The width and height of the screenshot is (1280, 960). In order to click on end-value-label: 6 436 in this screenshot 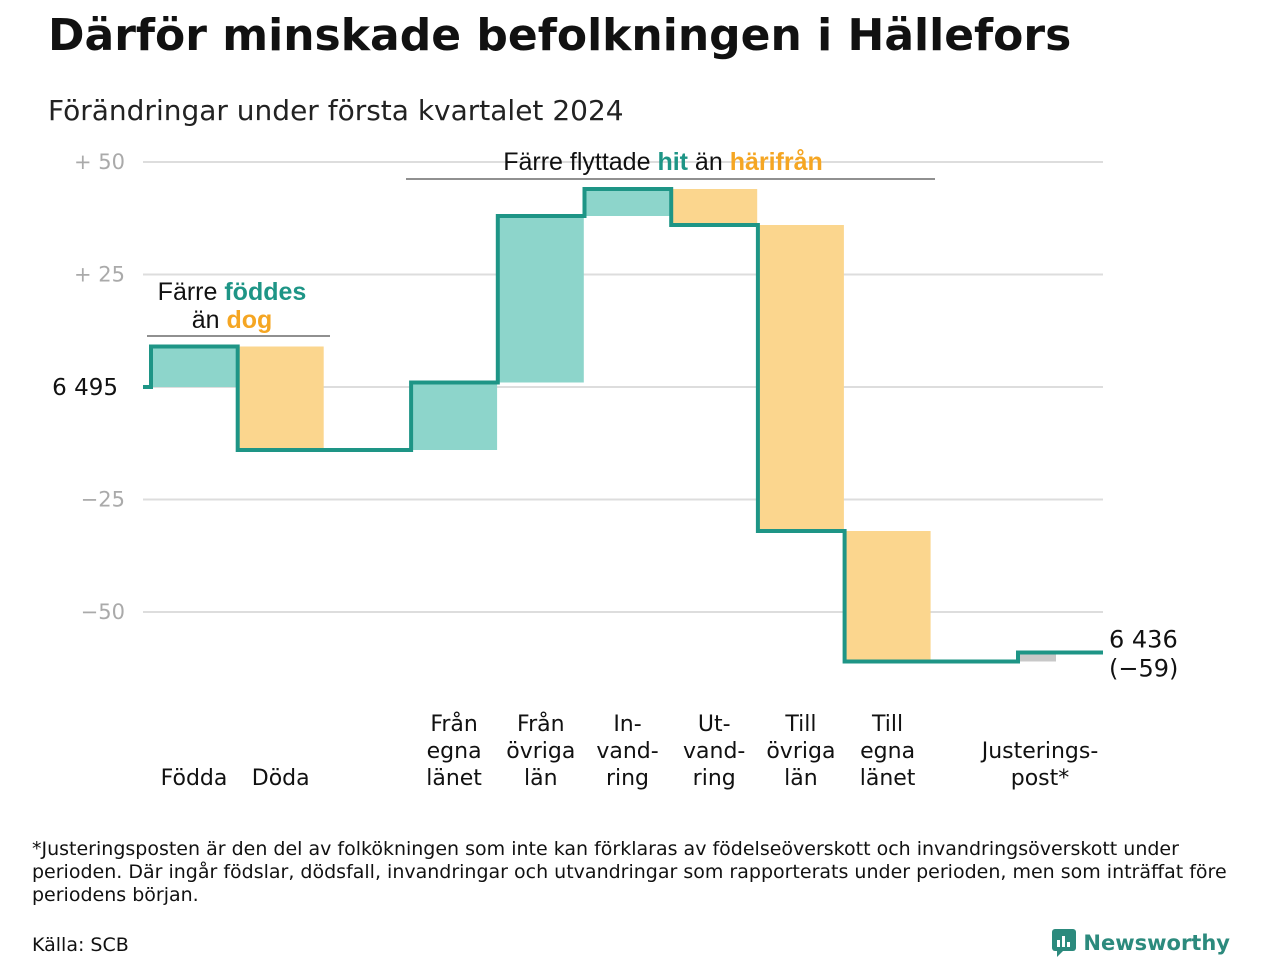, I will do `click(1143, 640)`.